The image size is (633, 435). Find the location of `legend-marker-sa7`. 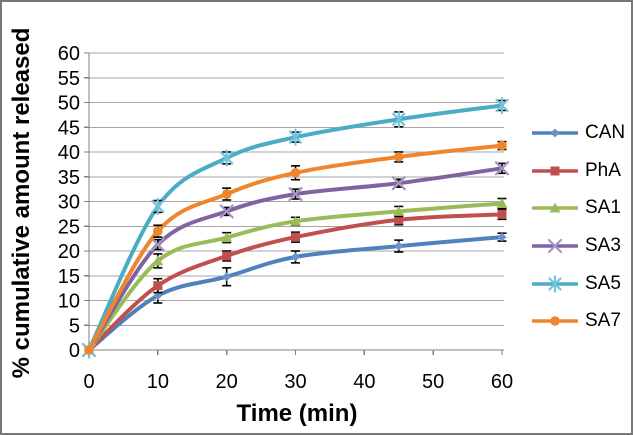

legend-marker-sa7 is located at coordinates (555, 321).